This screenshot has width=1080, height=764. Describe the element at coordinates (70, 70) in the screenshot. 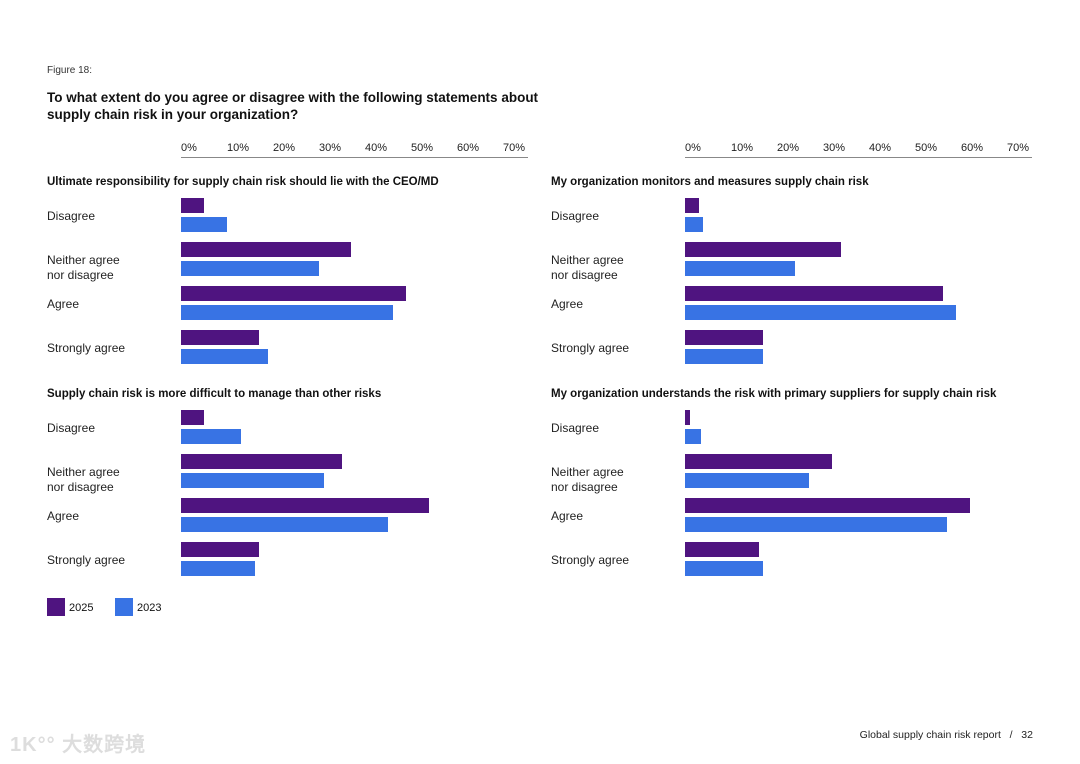

I see `figure-label: Figure 18:` at that location.